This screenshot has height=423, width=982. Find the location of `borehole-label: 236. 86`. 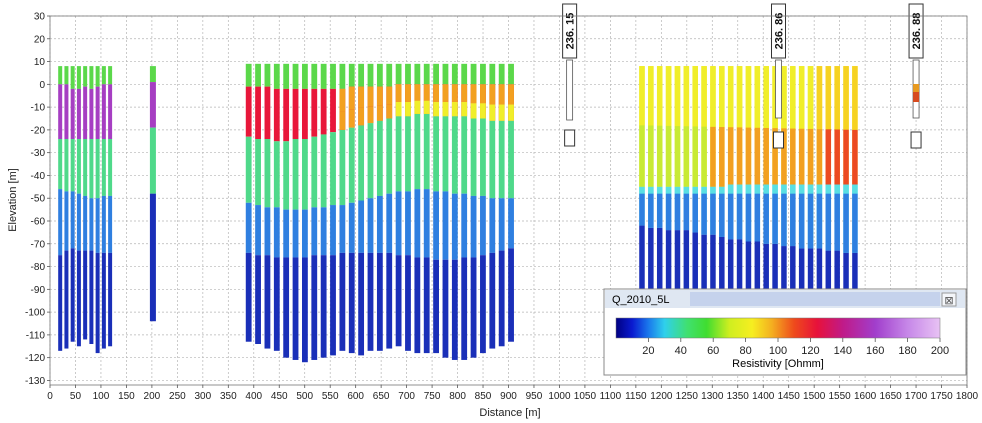

borehole-label: 236. 86 is located at coordinates (780, 31).